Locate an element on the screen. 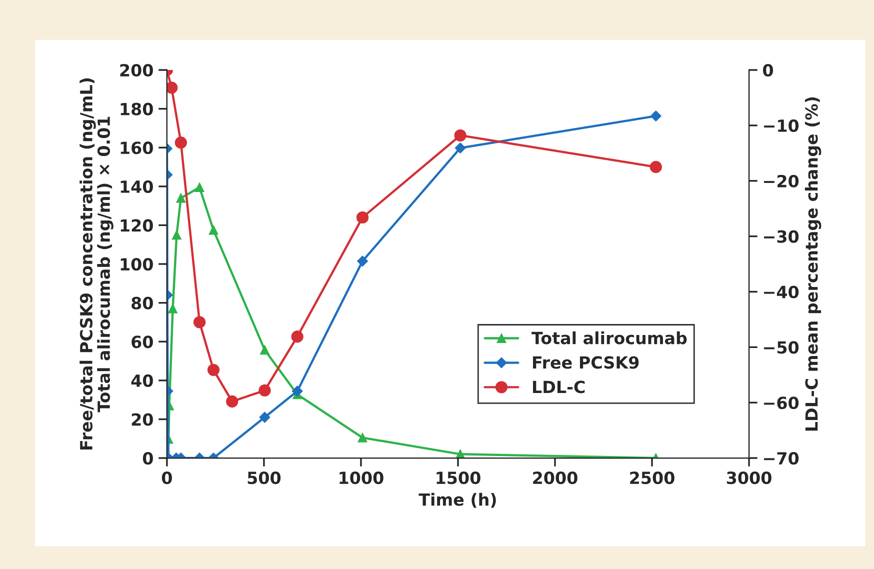 The width and height of the screenshot is (874, 569). x-tick-label: 3000 is located at coordinates (749, 478).